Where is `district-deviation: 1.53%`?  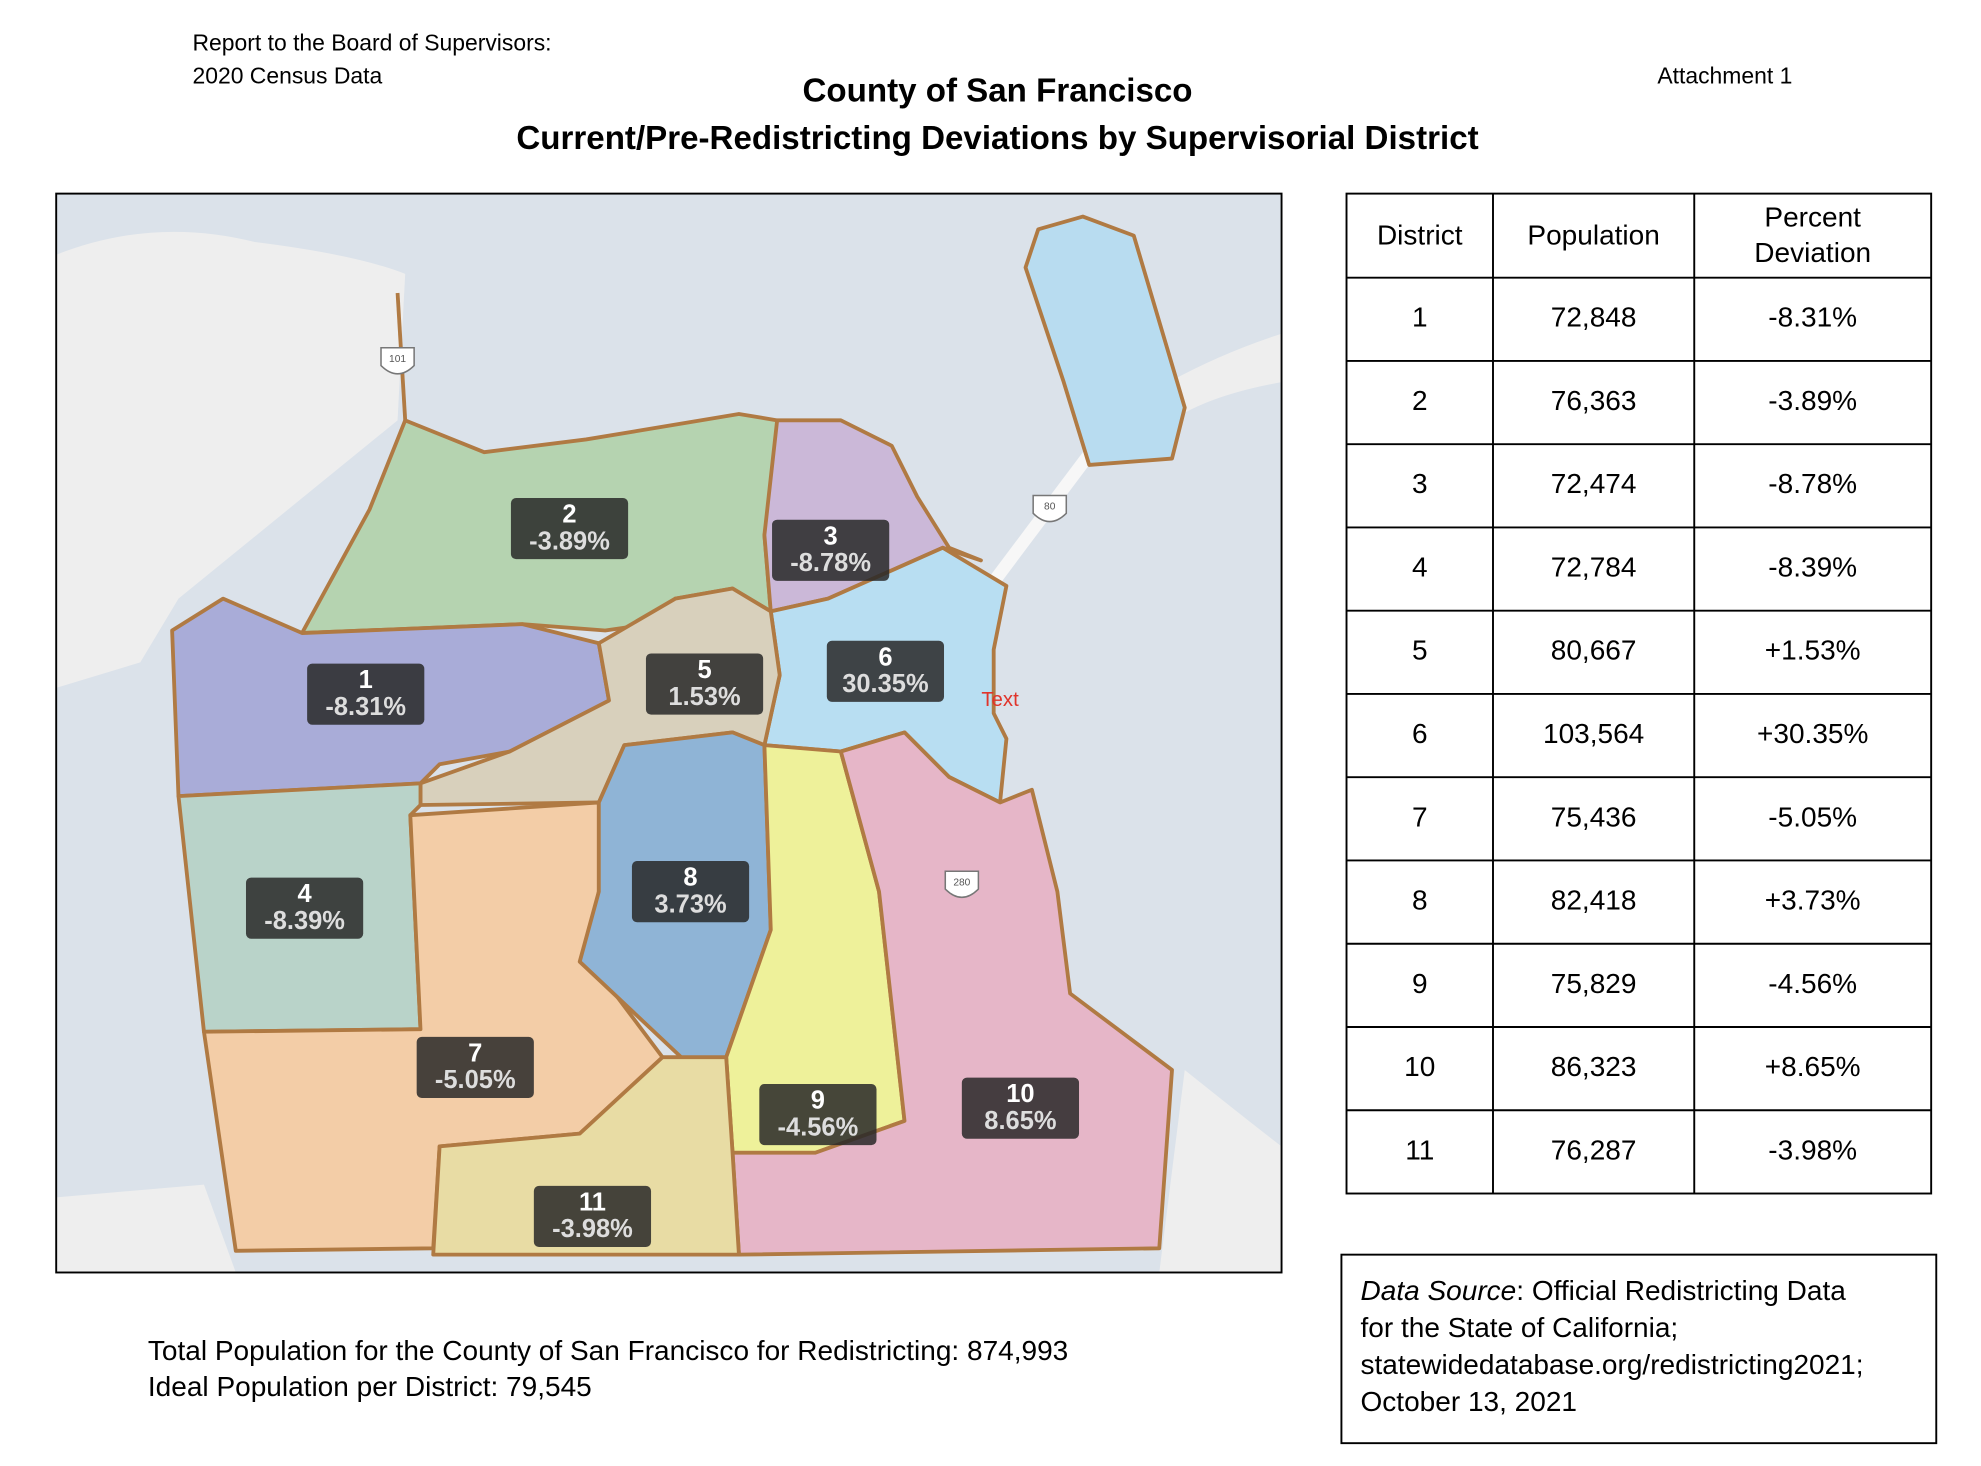
district-deviation: 1.53% is located at coordinates (704, 697).